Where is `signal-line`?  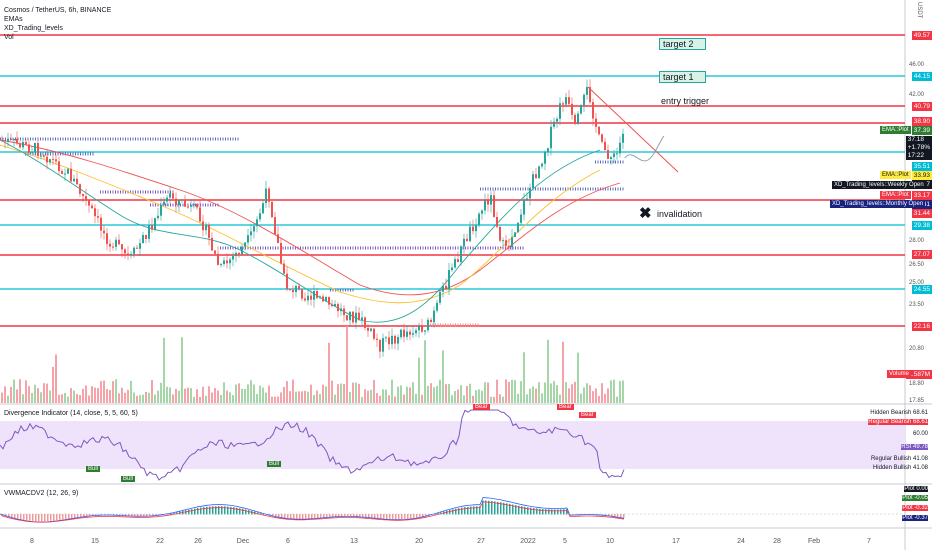 signal-line is located at coordinates (312, 512).